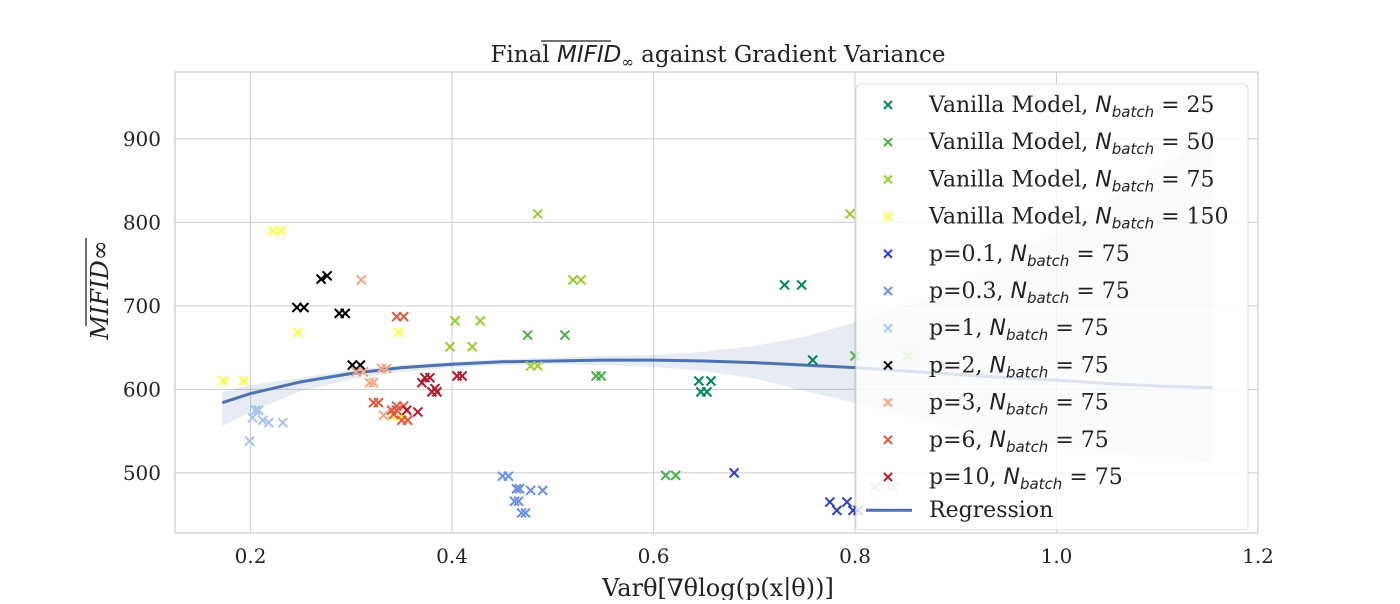 This screenshot has height=604, width=1400. What do you see at coordinates (1019, 330) in the screenshot?
I see `legend-label: p=1, Nbatch = 75` at bounding box center [1019, 330].